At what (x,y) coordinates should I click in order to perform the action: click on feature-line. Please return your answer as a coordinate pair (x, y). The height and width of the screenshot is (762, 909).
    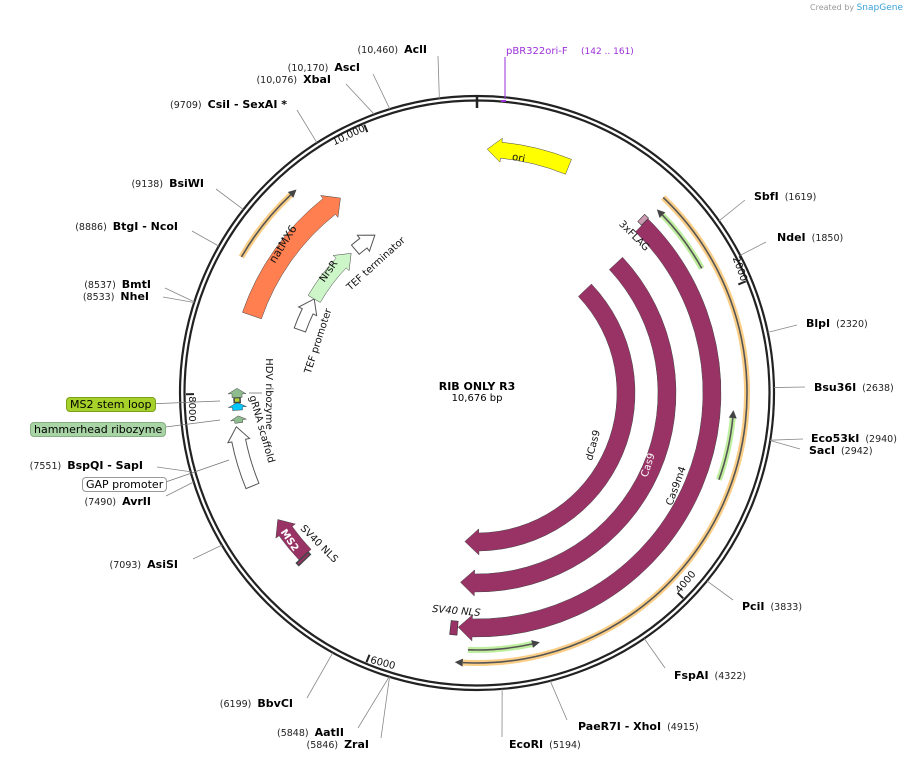
    Looking at the image, I should click on (266, 226).